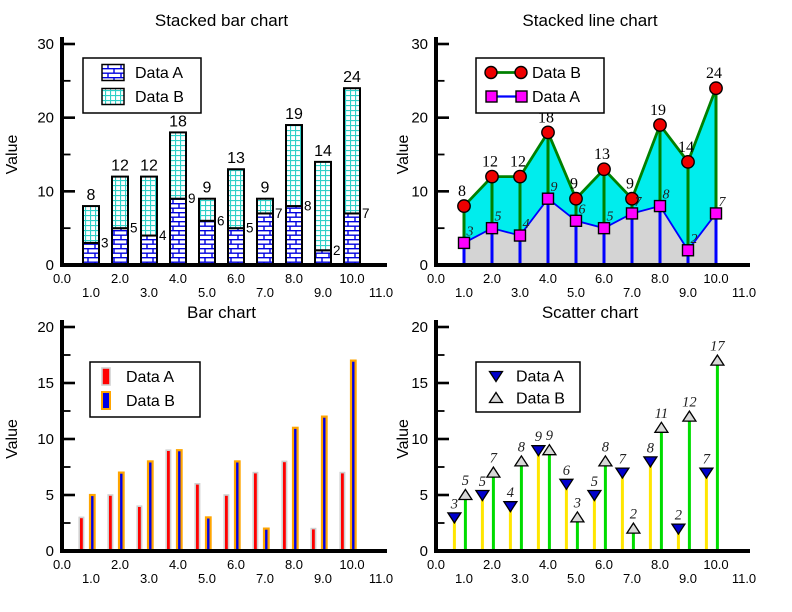 The image size is (792, 612). Describe the element at coordinates (221, 312) in the screenshot. I see `chart-title: Bar chart` at that location.